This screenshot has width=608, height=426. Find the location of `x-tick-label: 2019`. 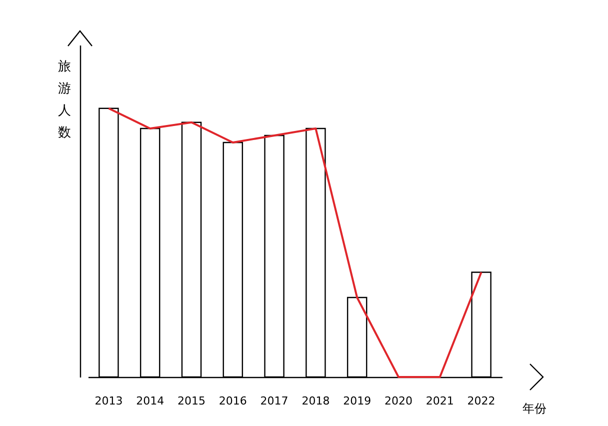

x-tick-label: 2019 is located at coordinates (357, 401).